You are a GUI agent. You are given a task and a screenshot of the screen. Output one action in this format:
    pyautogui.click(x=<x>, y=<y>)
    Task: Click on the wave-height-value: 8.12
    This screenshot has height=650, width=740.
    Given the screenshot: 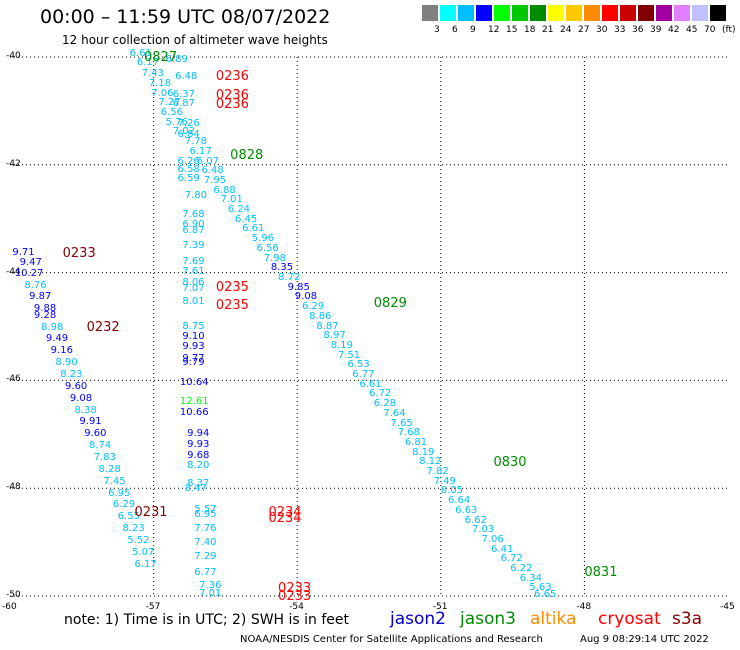 What is the action you would take?
    pyautogui.click(x=430, y=462)
    